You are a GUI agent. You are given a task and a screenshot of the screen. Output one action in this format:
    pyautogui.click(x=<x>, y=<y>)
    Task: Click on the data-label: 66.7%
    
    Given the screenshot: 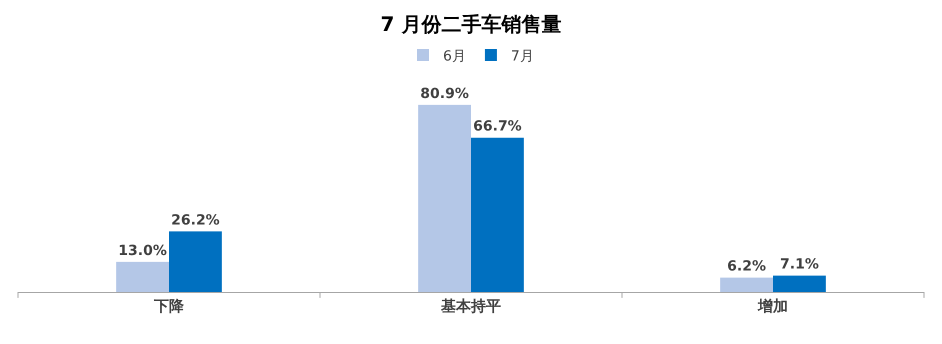 What is the action you would take?
    pyautogui.click(x=497, y=126)
    